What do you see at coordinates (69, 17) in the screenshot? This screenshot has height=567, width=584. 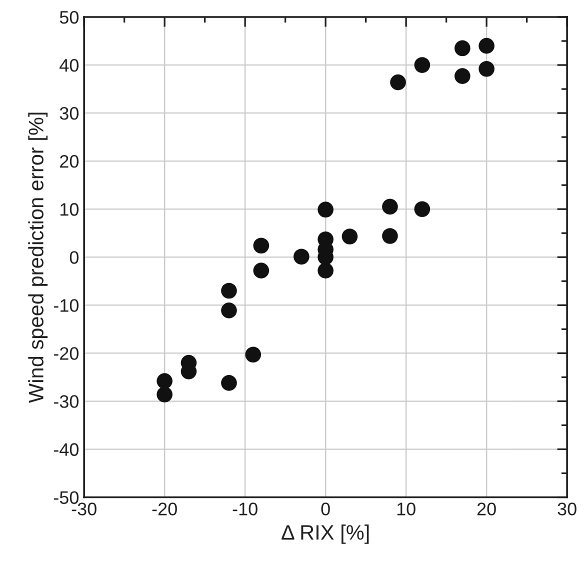 I see `y-tick-label: 50` at bounding box center [69, 17].